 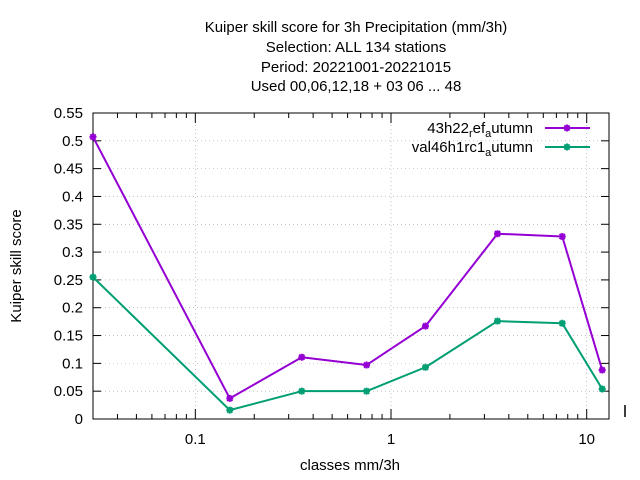 What do you see at coordinates (72, 252) in the screenshot?
I see `y-tick-label: 0.3` at bounding box center [72, 252].